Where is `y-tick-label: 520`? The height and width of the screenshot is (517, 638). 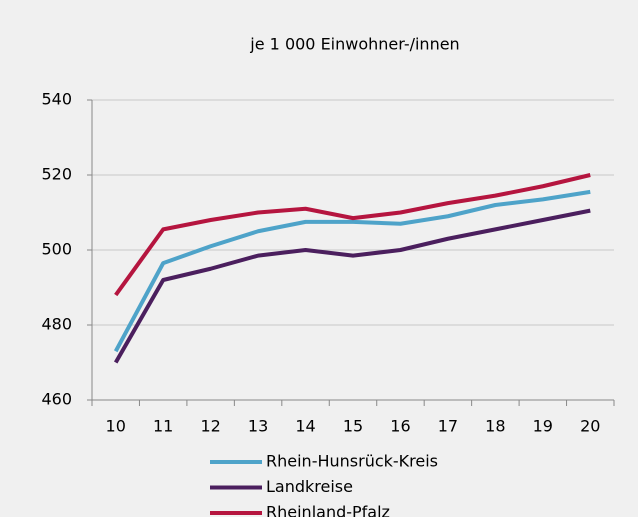
y-tick-label: 520 is located at coordinates (56, 174).